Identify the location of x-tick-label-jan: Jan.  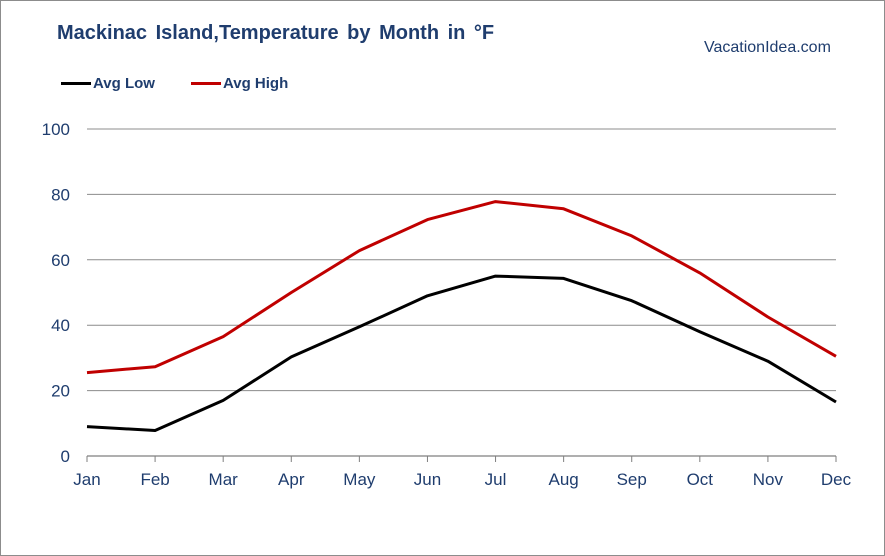
(86, 479).